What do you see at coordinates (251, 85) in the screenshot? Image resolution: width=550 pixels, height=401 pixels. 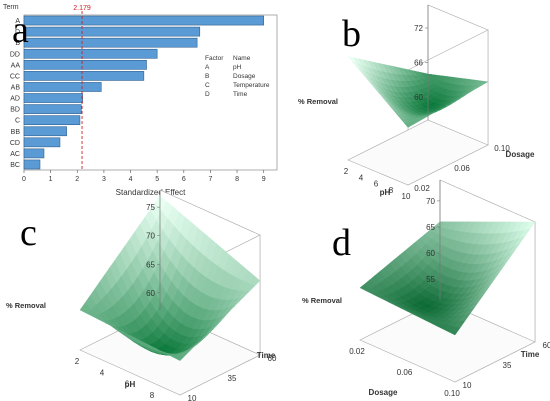 I see `legend-name: Temperature` at bounding box center [251, 85].